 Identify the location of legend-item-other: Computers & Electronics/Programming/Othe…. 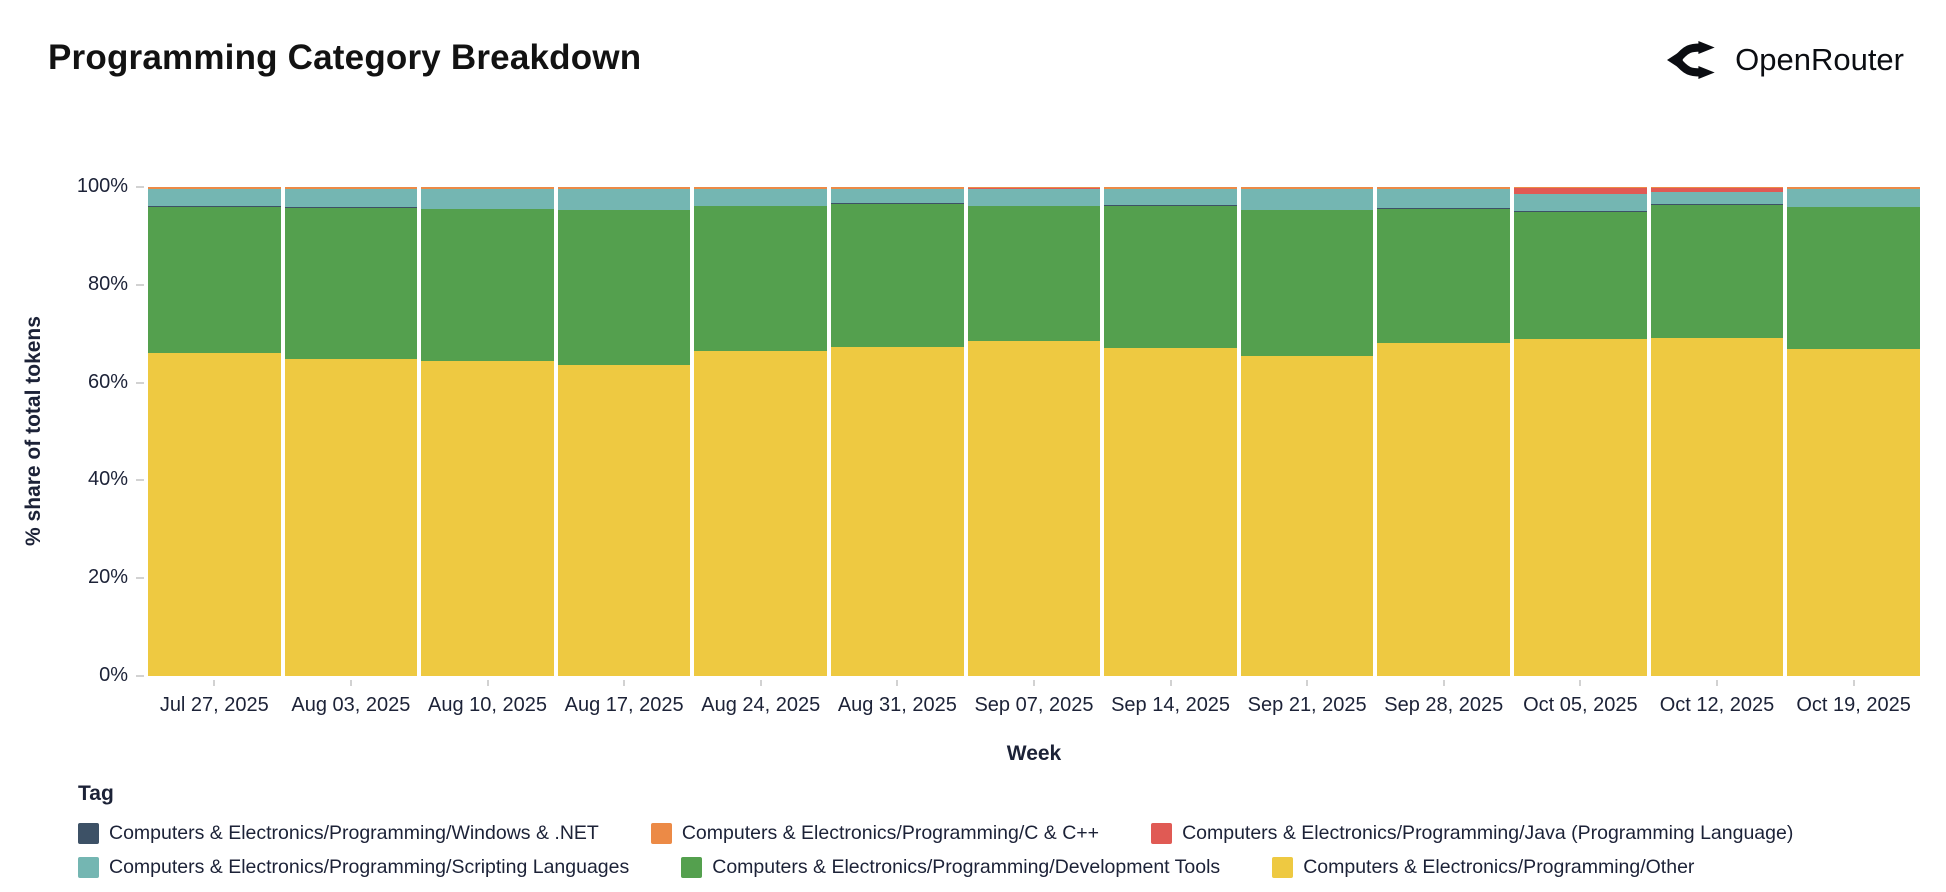
(1483, 867).